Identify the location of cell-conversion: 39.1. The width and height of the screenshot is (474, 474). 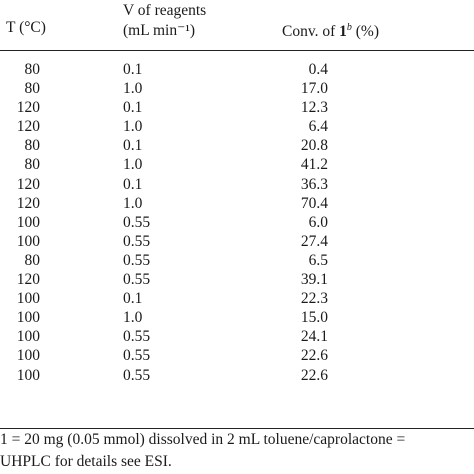
(314, 280).